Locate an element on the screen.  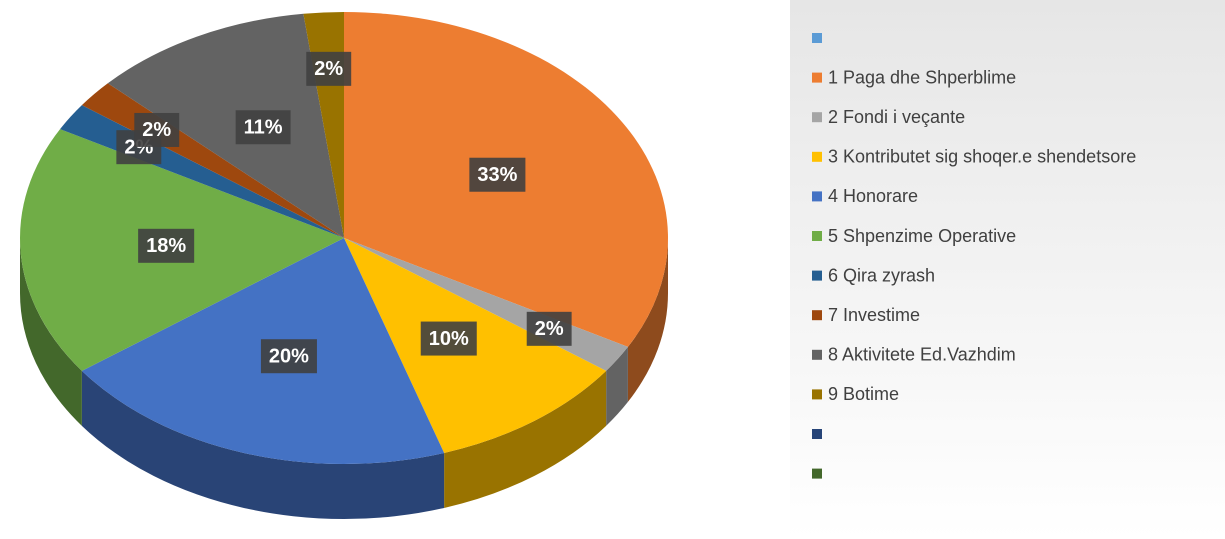
legend-label: 5 Shpenzime Operative is located at coordinates (922, 236).